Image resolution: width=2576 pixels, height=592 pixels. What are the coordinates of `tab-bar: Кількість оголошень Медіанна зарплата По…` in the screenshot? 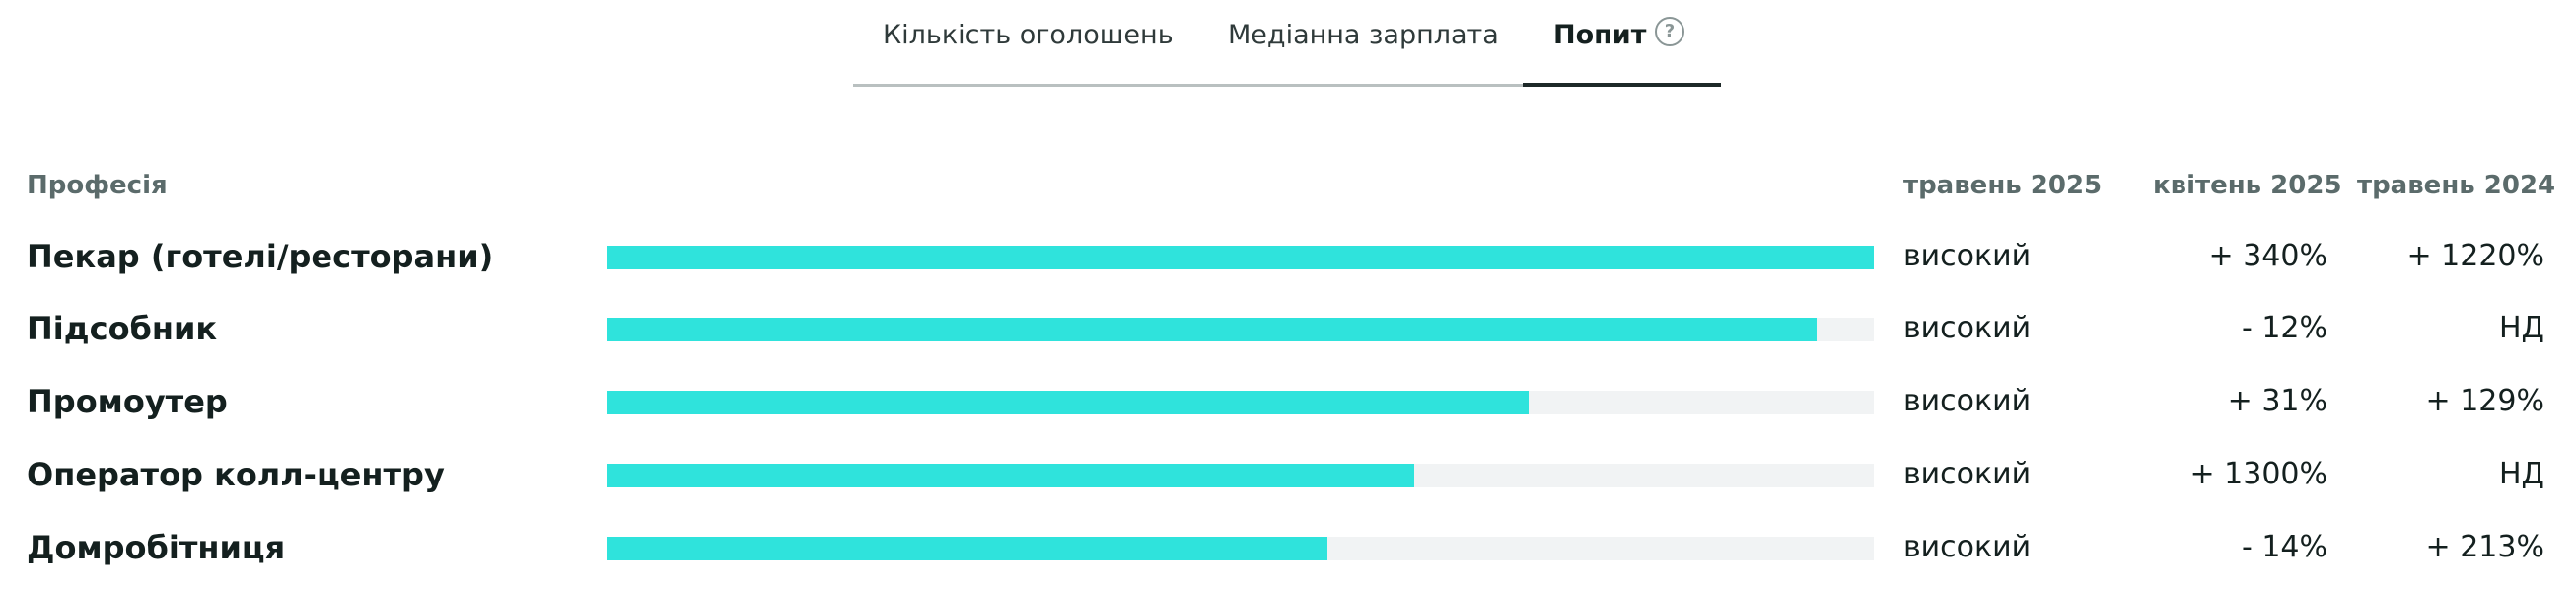 It's located at (1287, 43).